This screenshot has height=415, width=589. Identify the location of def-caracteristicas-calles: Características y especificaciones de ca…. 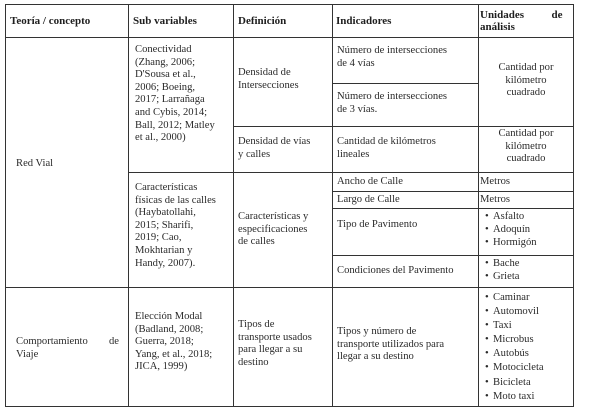
(273, 229).